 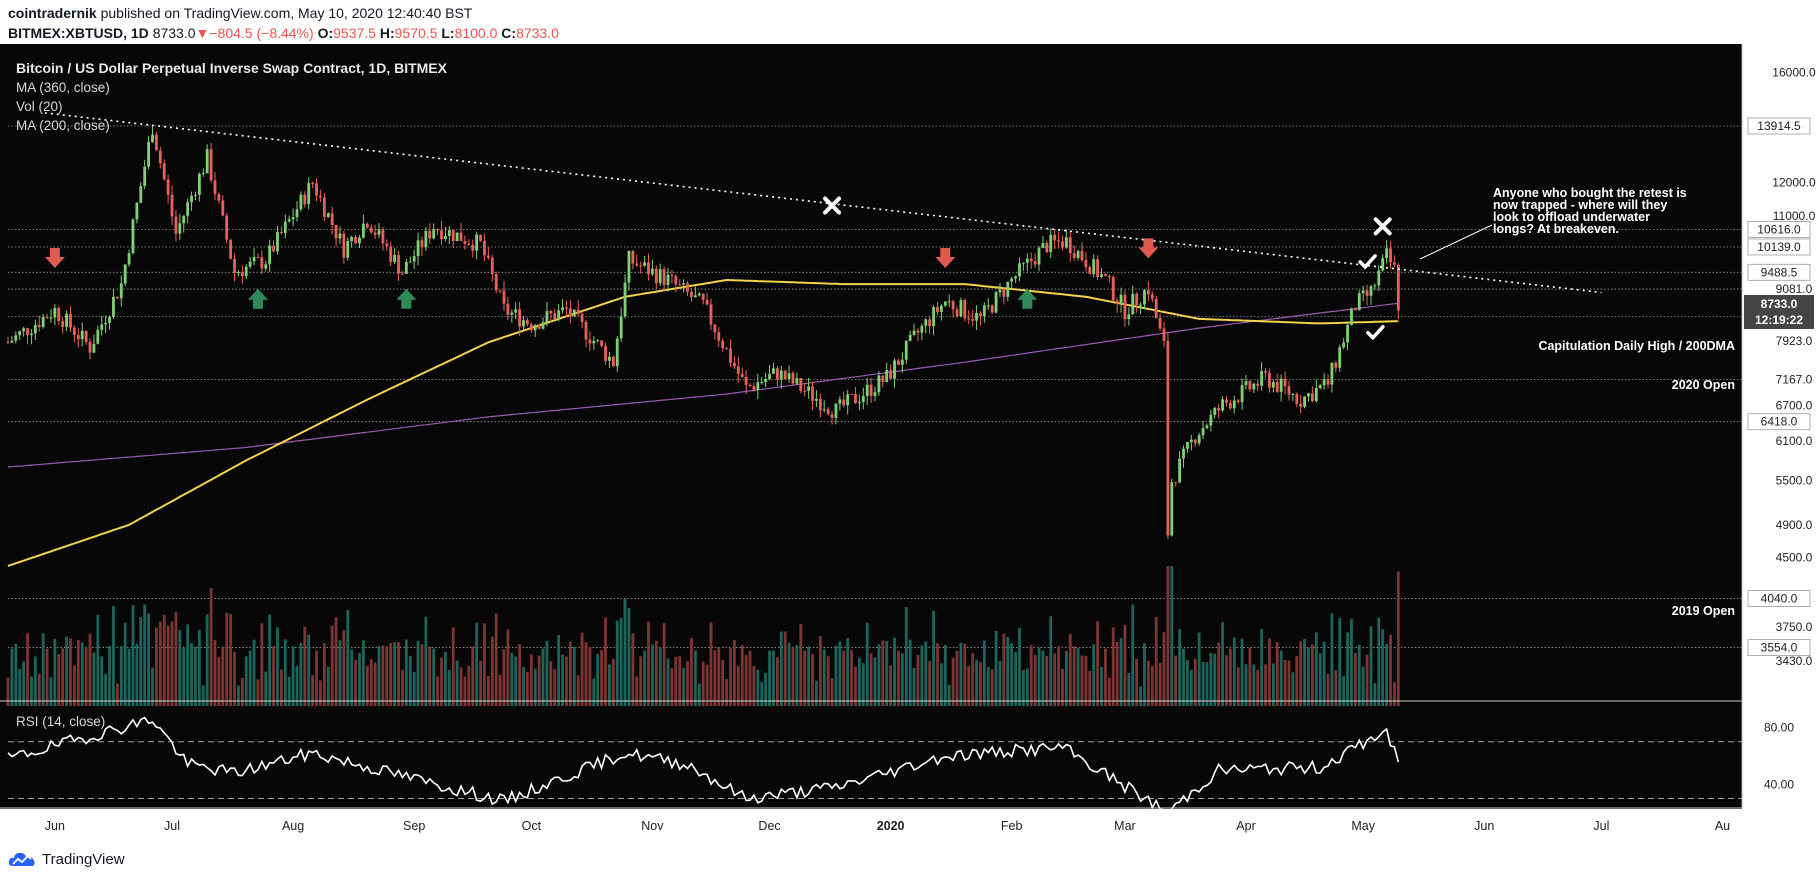 I want to click on last-price-tag, so click(x=1779, y=312).